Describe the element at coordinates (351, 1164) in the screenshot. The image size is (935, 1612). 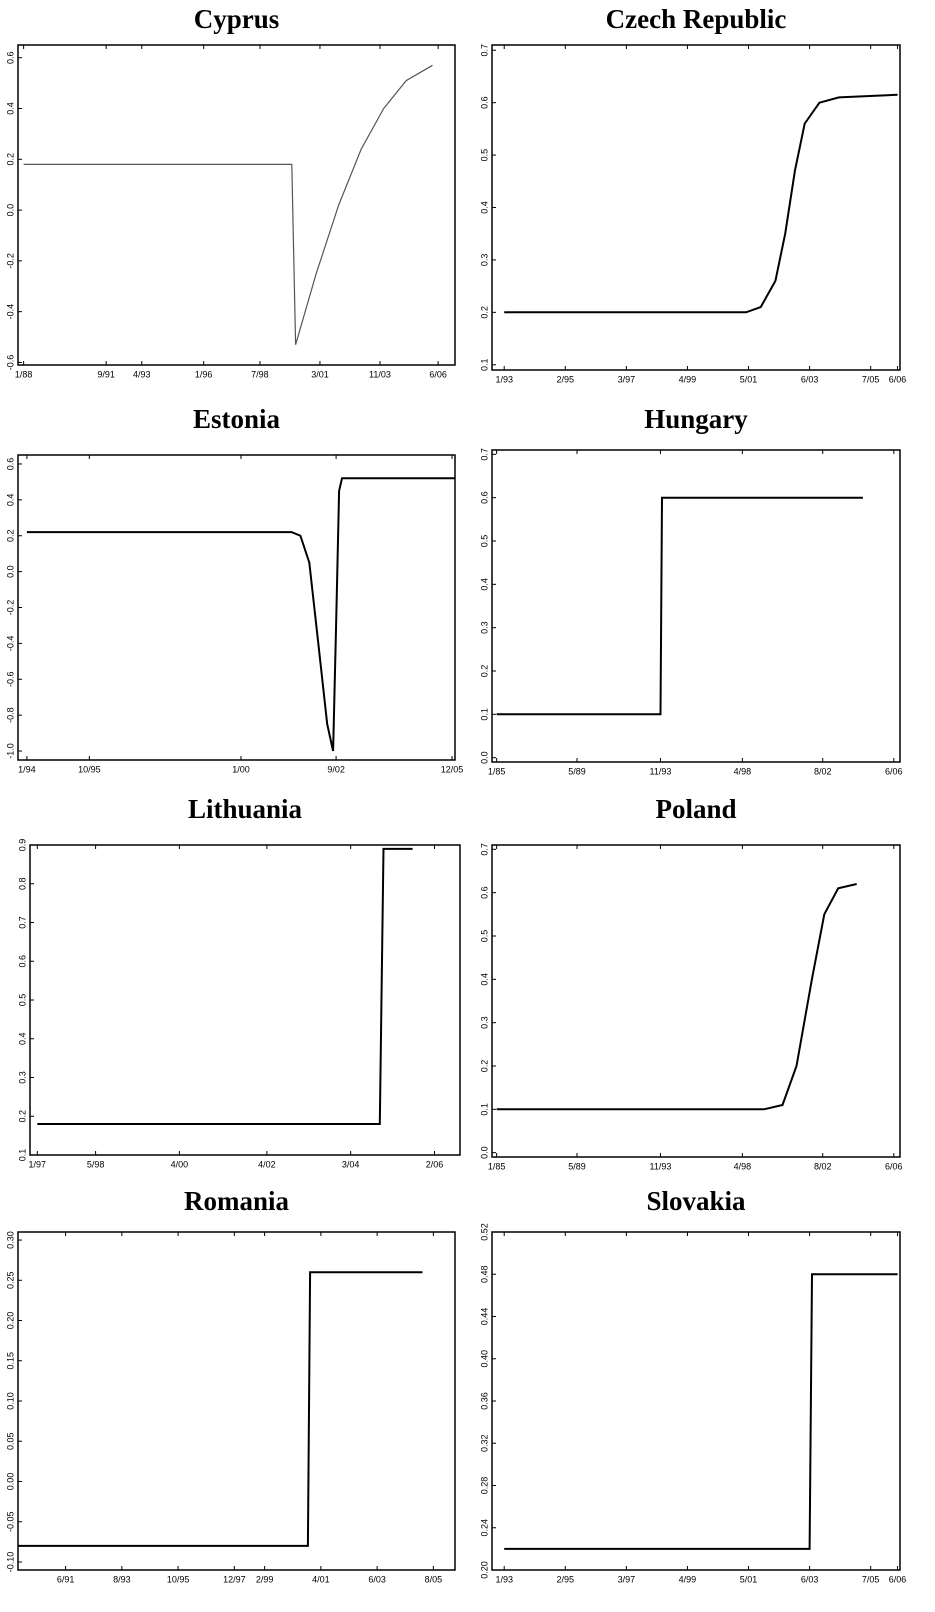
I see `x-tick-label: 3/04` at that location.